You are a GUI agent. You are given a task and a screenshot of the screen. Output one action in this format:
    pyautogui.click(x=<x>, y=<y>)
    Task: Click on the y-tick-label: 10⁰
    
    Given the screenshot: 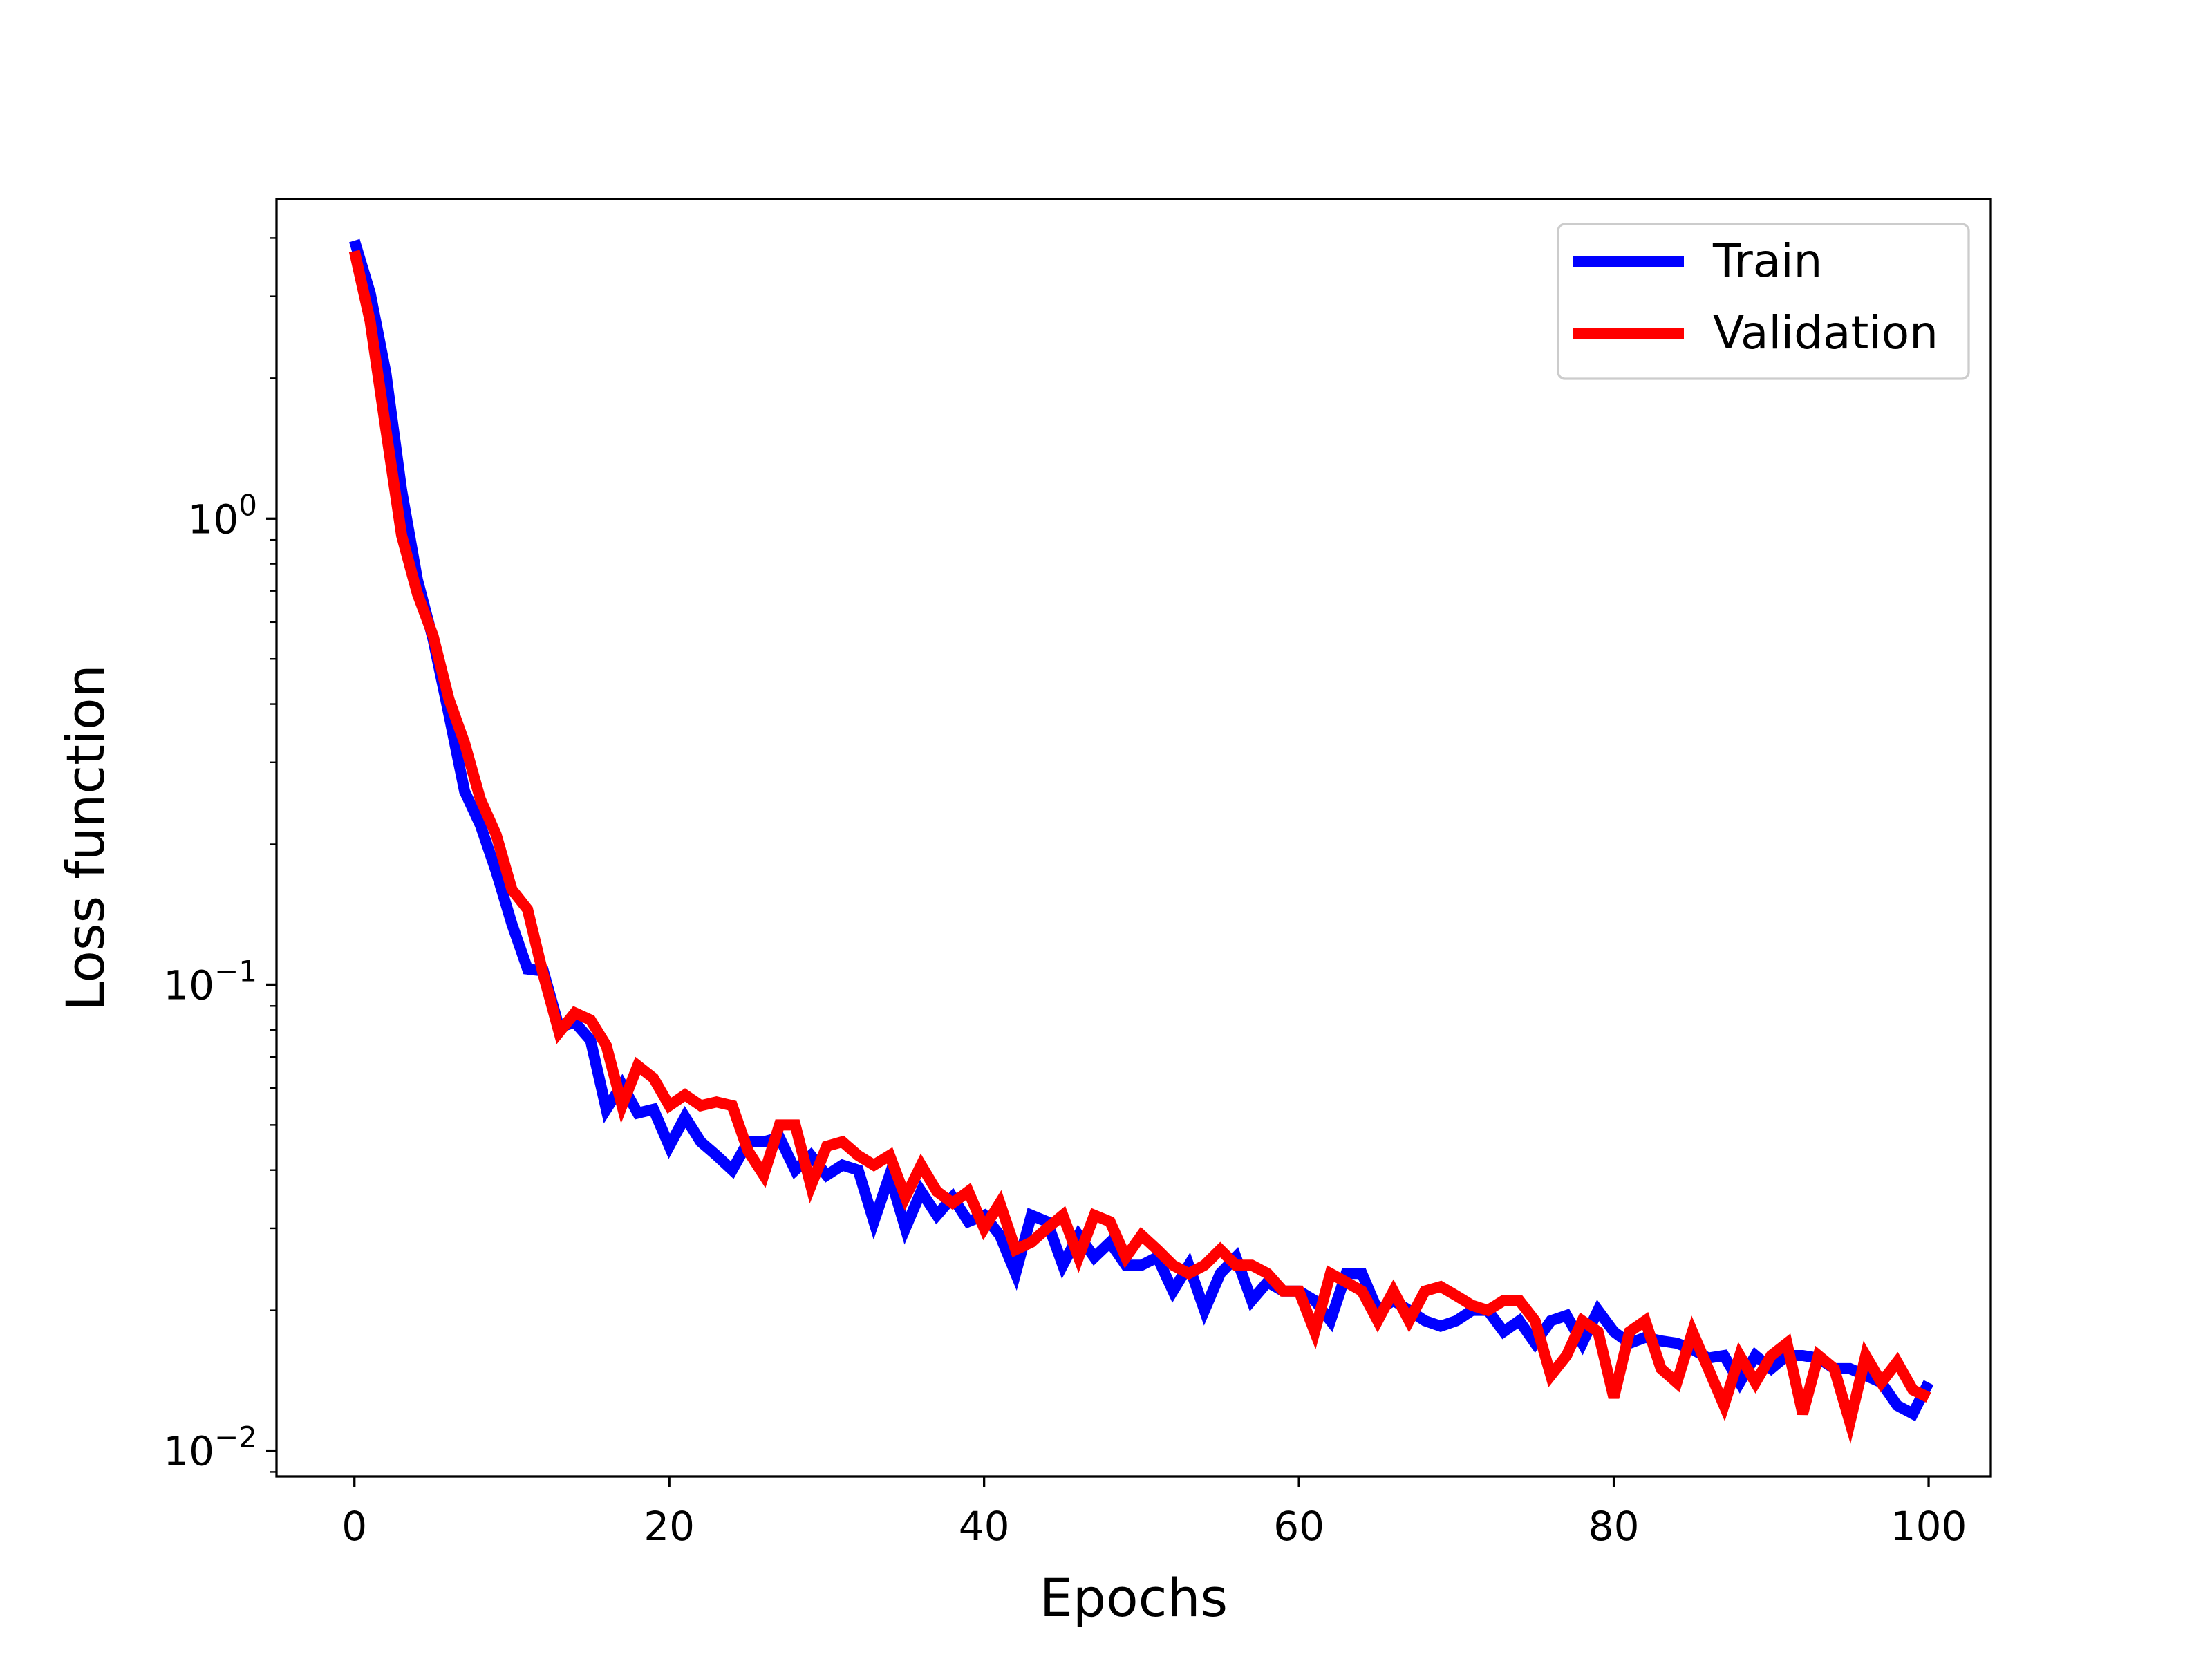 What is the action you would take?
    pyautogui.click(x=222, y=515)
    